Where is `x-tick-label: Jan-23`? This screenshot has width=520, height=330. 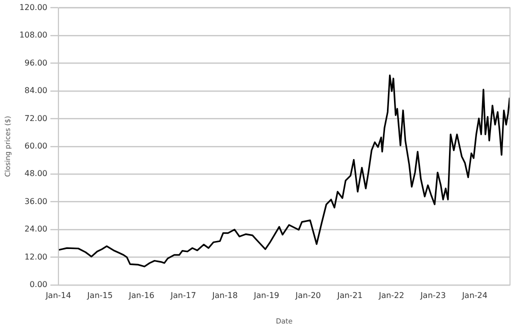
x-tick-label: Jan-23 is located at coordinates (432, 295).